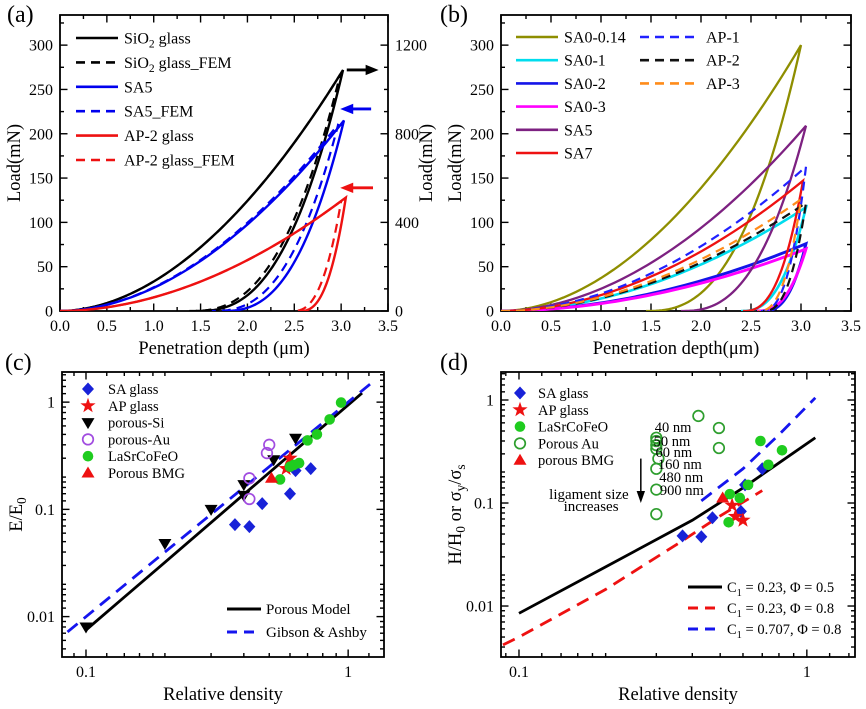  I want to click on svg-text: Porous Model, so click(308, 610).